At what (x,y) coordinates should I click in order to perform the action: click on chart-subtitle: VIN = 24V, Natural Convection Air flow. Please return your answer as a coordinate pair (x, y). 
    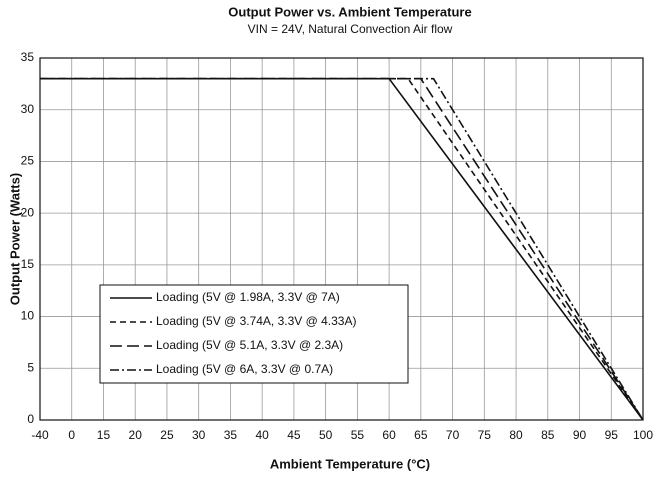
    Looking at the image, I should click on (350, 29).